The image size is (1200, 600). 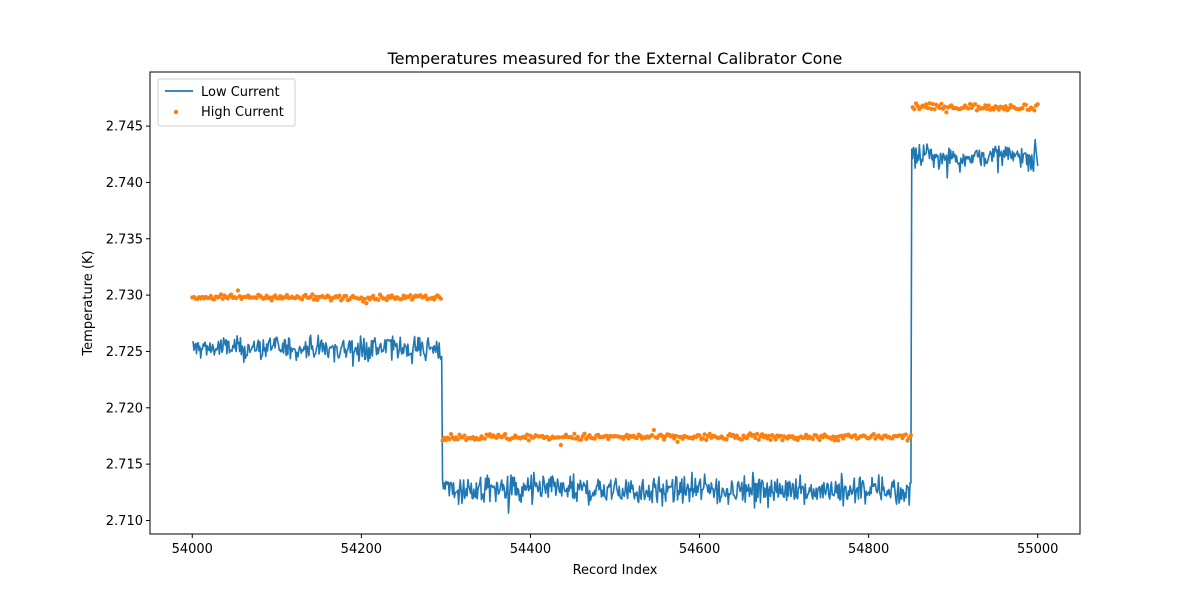 What do you see at coordinates (226, 102) in the screenshot?
I see `legend: Low Current High Current` at bounding box center [226, 102].